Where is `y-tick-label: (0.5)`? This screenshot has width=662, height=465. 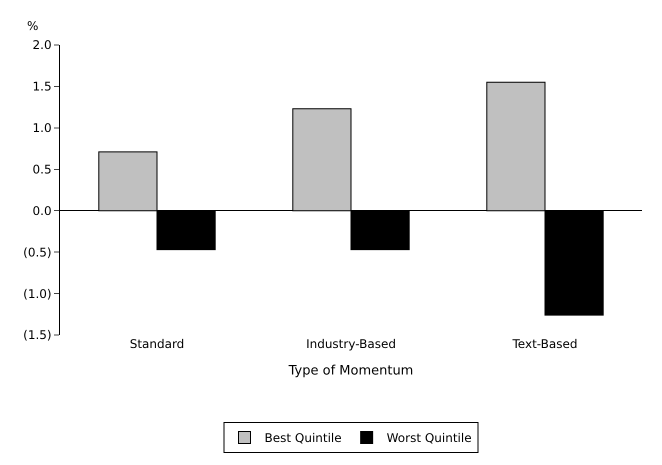 y-tick-label: (0.5) is located at coordinates (37, 252).